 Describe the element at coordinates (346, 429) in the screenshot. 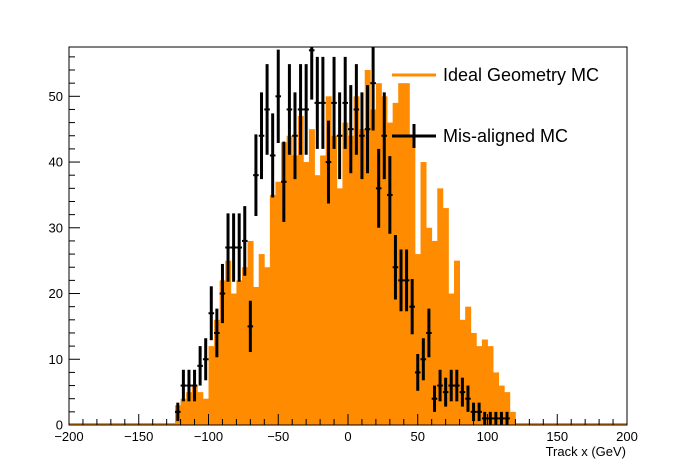

I see `x-axis: −200 −150 −100 −50 0 50 100 150 200` at that location.